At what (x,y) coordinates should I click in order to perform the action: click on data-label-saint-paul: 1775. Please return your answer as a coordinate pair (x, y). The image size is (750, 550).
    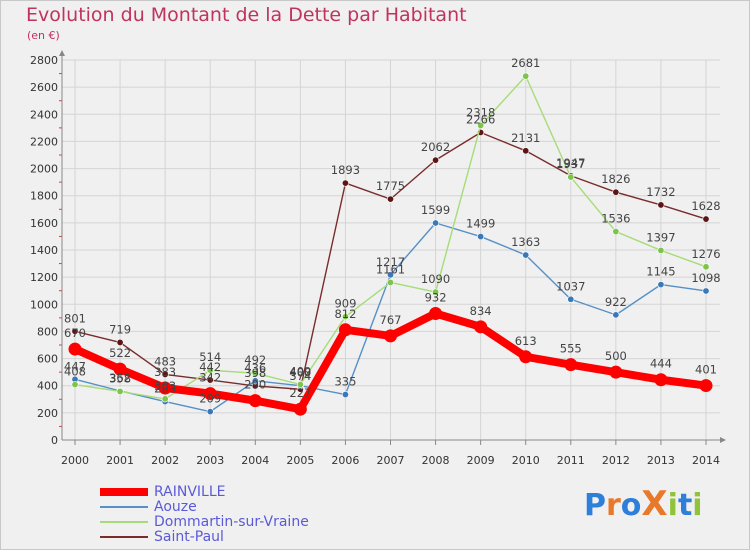
    Looking at the image, I should click on (390, 186).